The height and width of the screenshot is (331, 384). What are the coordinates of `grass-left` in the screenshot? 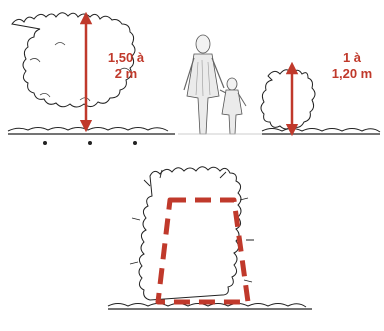 It's located at (88, 129).